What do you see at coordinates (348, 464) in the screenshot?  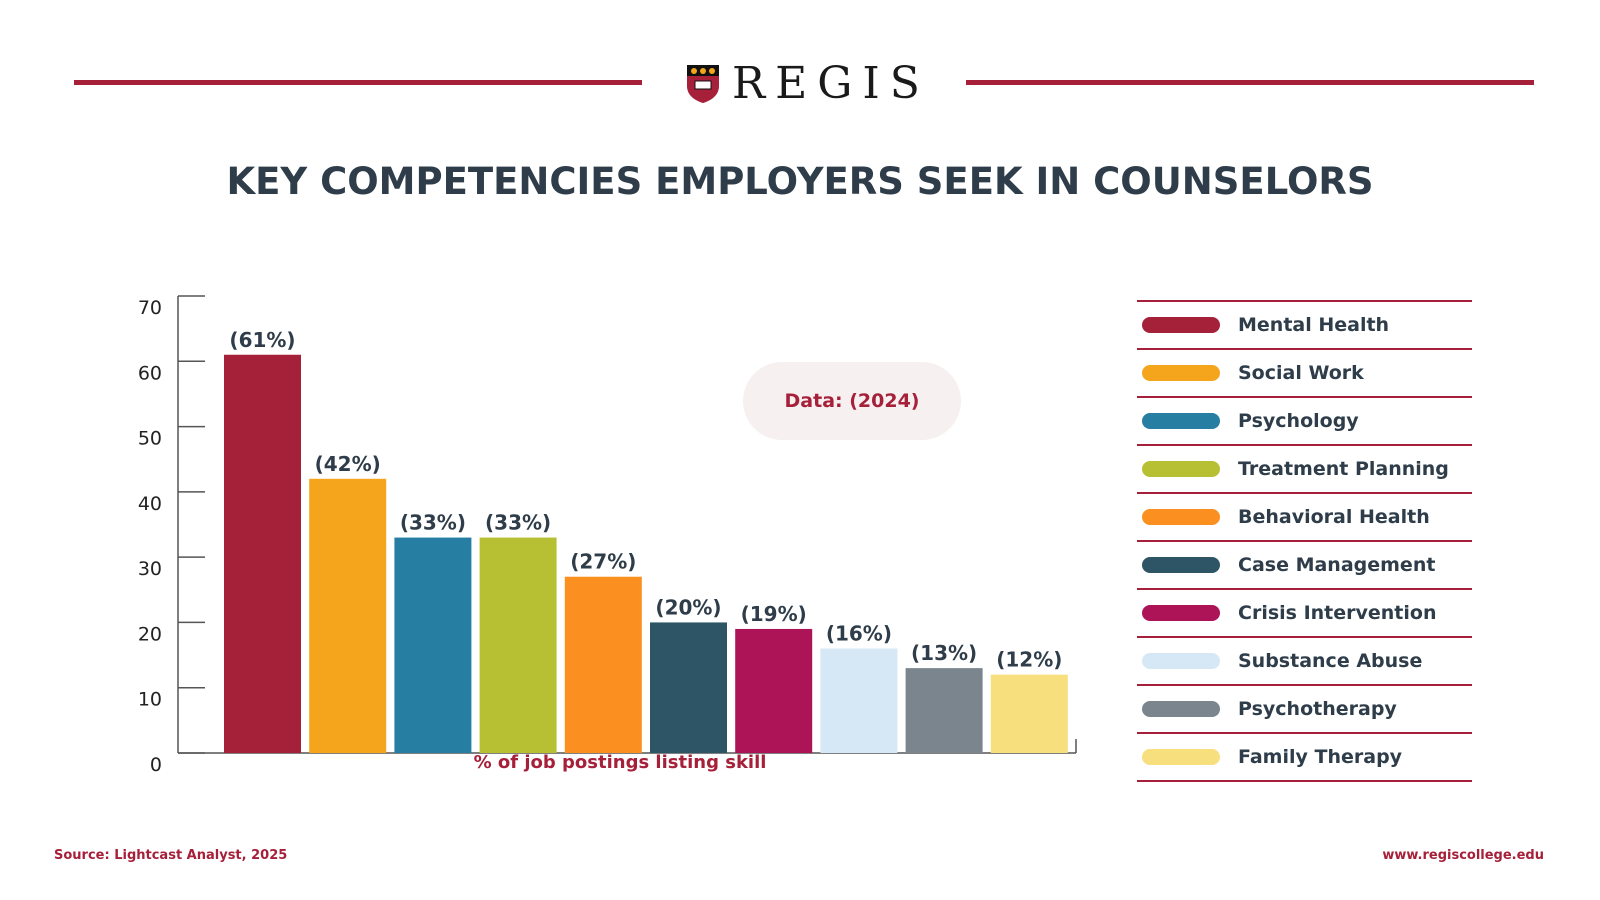 I see `data-label: (42%)` at bounding box center [348, 464].